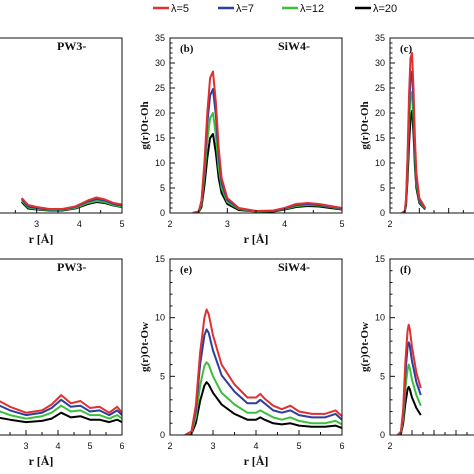 This screenshot has width=474, height=474. I want to click on panel-label: (e), so click(186, 270).